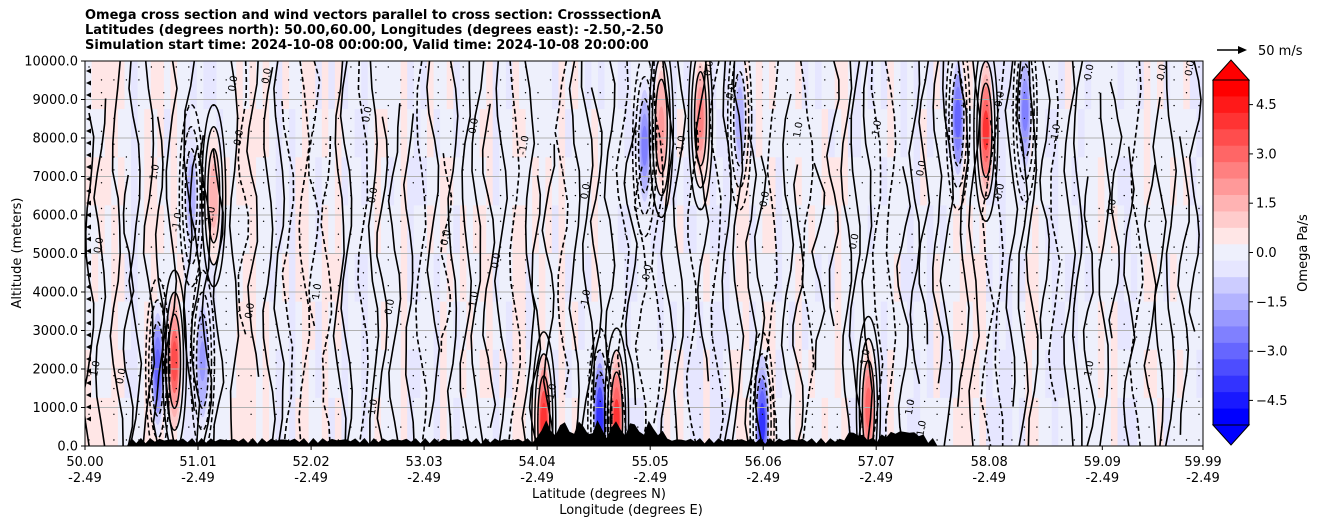 Image resolution: width=1320 pixels, height=526 pixels. Describe the element at coordinates (88, 287) in the screenshot. I see `wind-vector-arrow` at that location.